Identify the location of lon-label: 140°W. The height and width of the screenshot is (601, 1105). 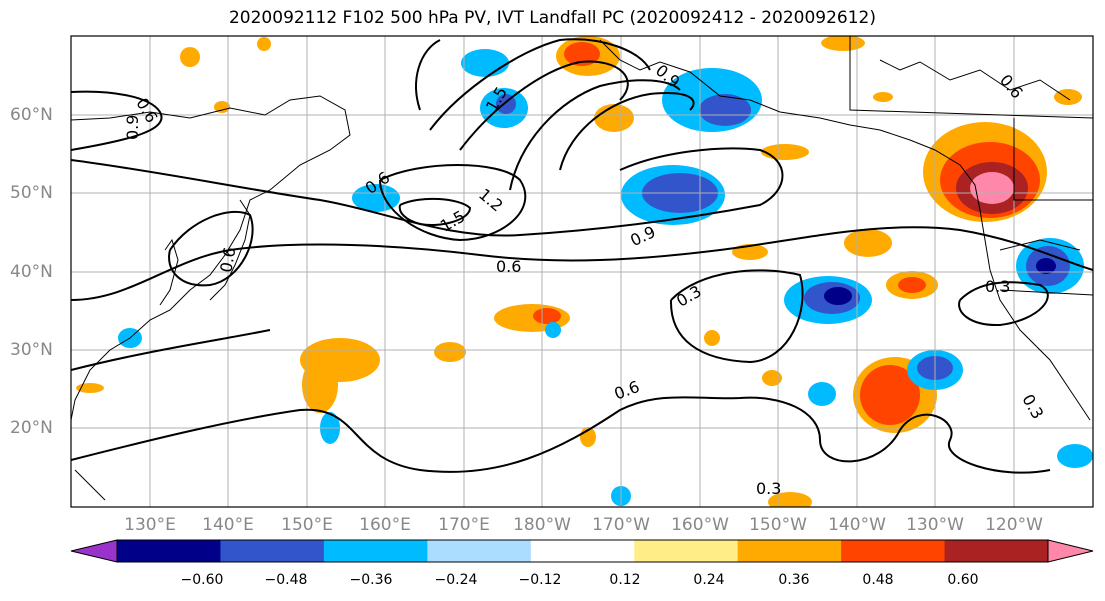
(857, 525).